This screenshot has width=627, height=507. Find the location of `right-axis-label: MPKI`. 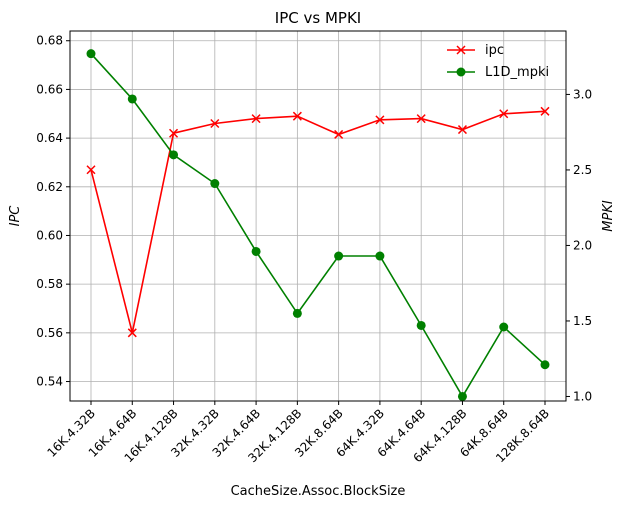

right-axis-label: MPKI is located at coordinates (608, 216).